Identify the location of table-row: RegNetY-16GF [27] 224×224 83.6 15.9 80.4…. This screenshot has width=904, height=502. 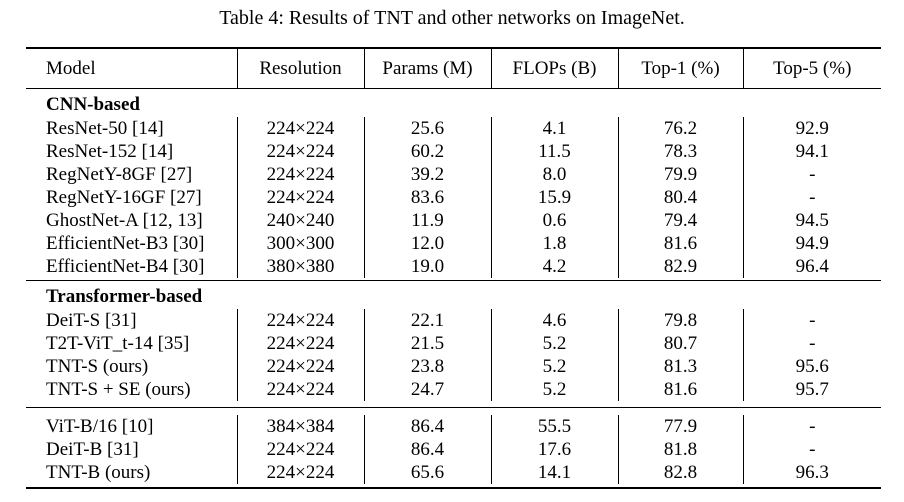
(453, 197).